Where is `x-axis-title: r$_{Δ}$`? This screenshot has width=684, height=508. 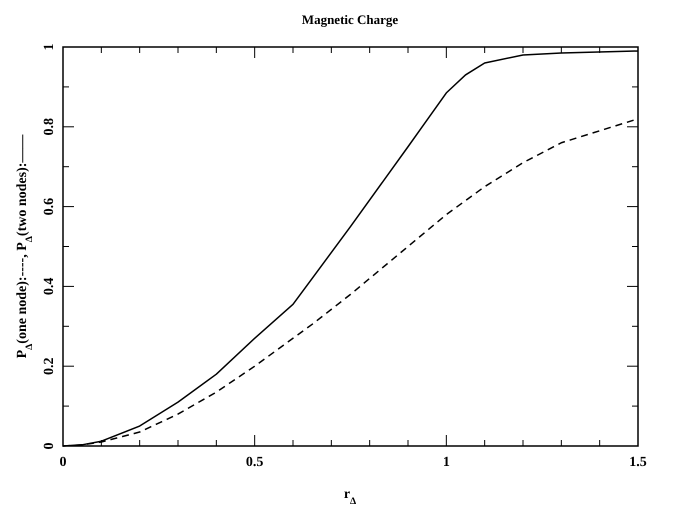 x-axis-title: r$_{Δ}$ is located at coordinates (350, 496).